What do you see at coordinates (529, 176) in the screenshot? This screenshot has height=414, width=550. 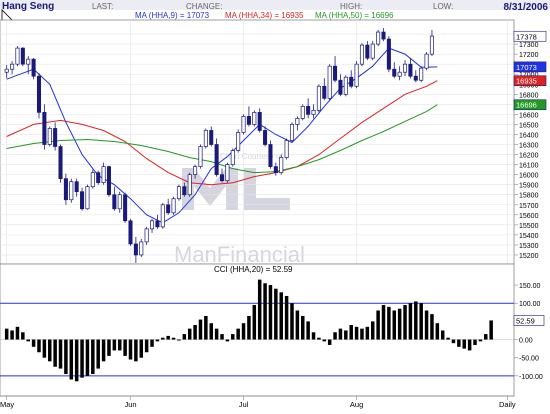 I see `price-tick-label: 16000` at bounding box center [529, 176].